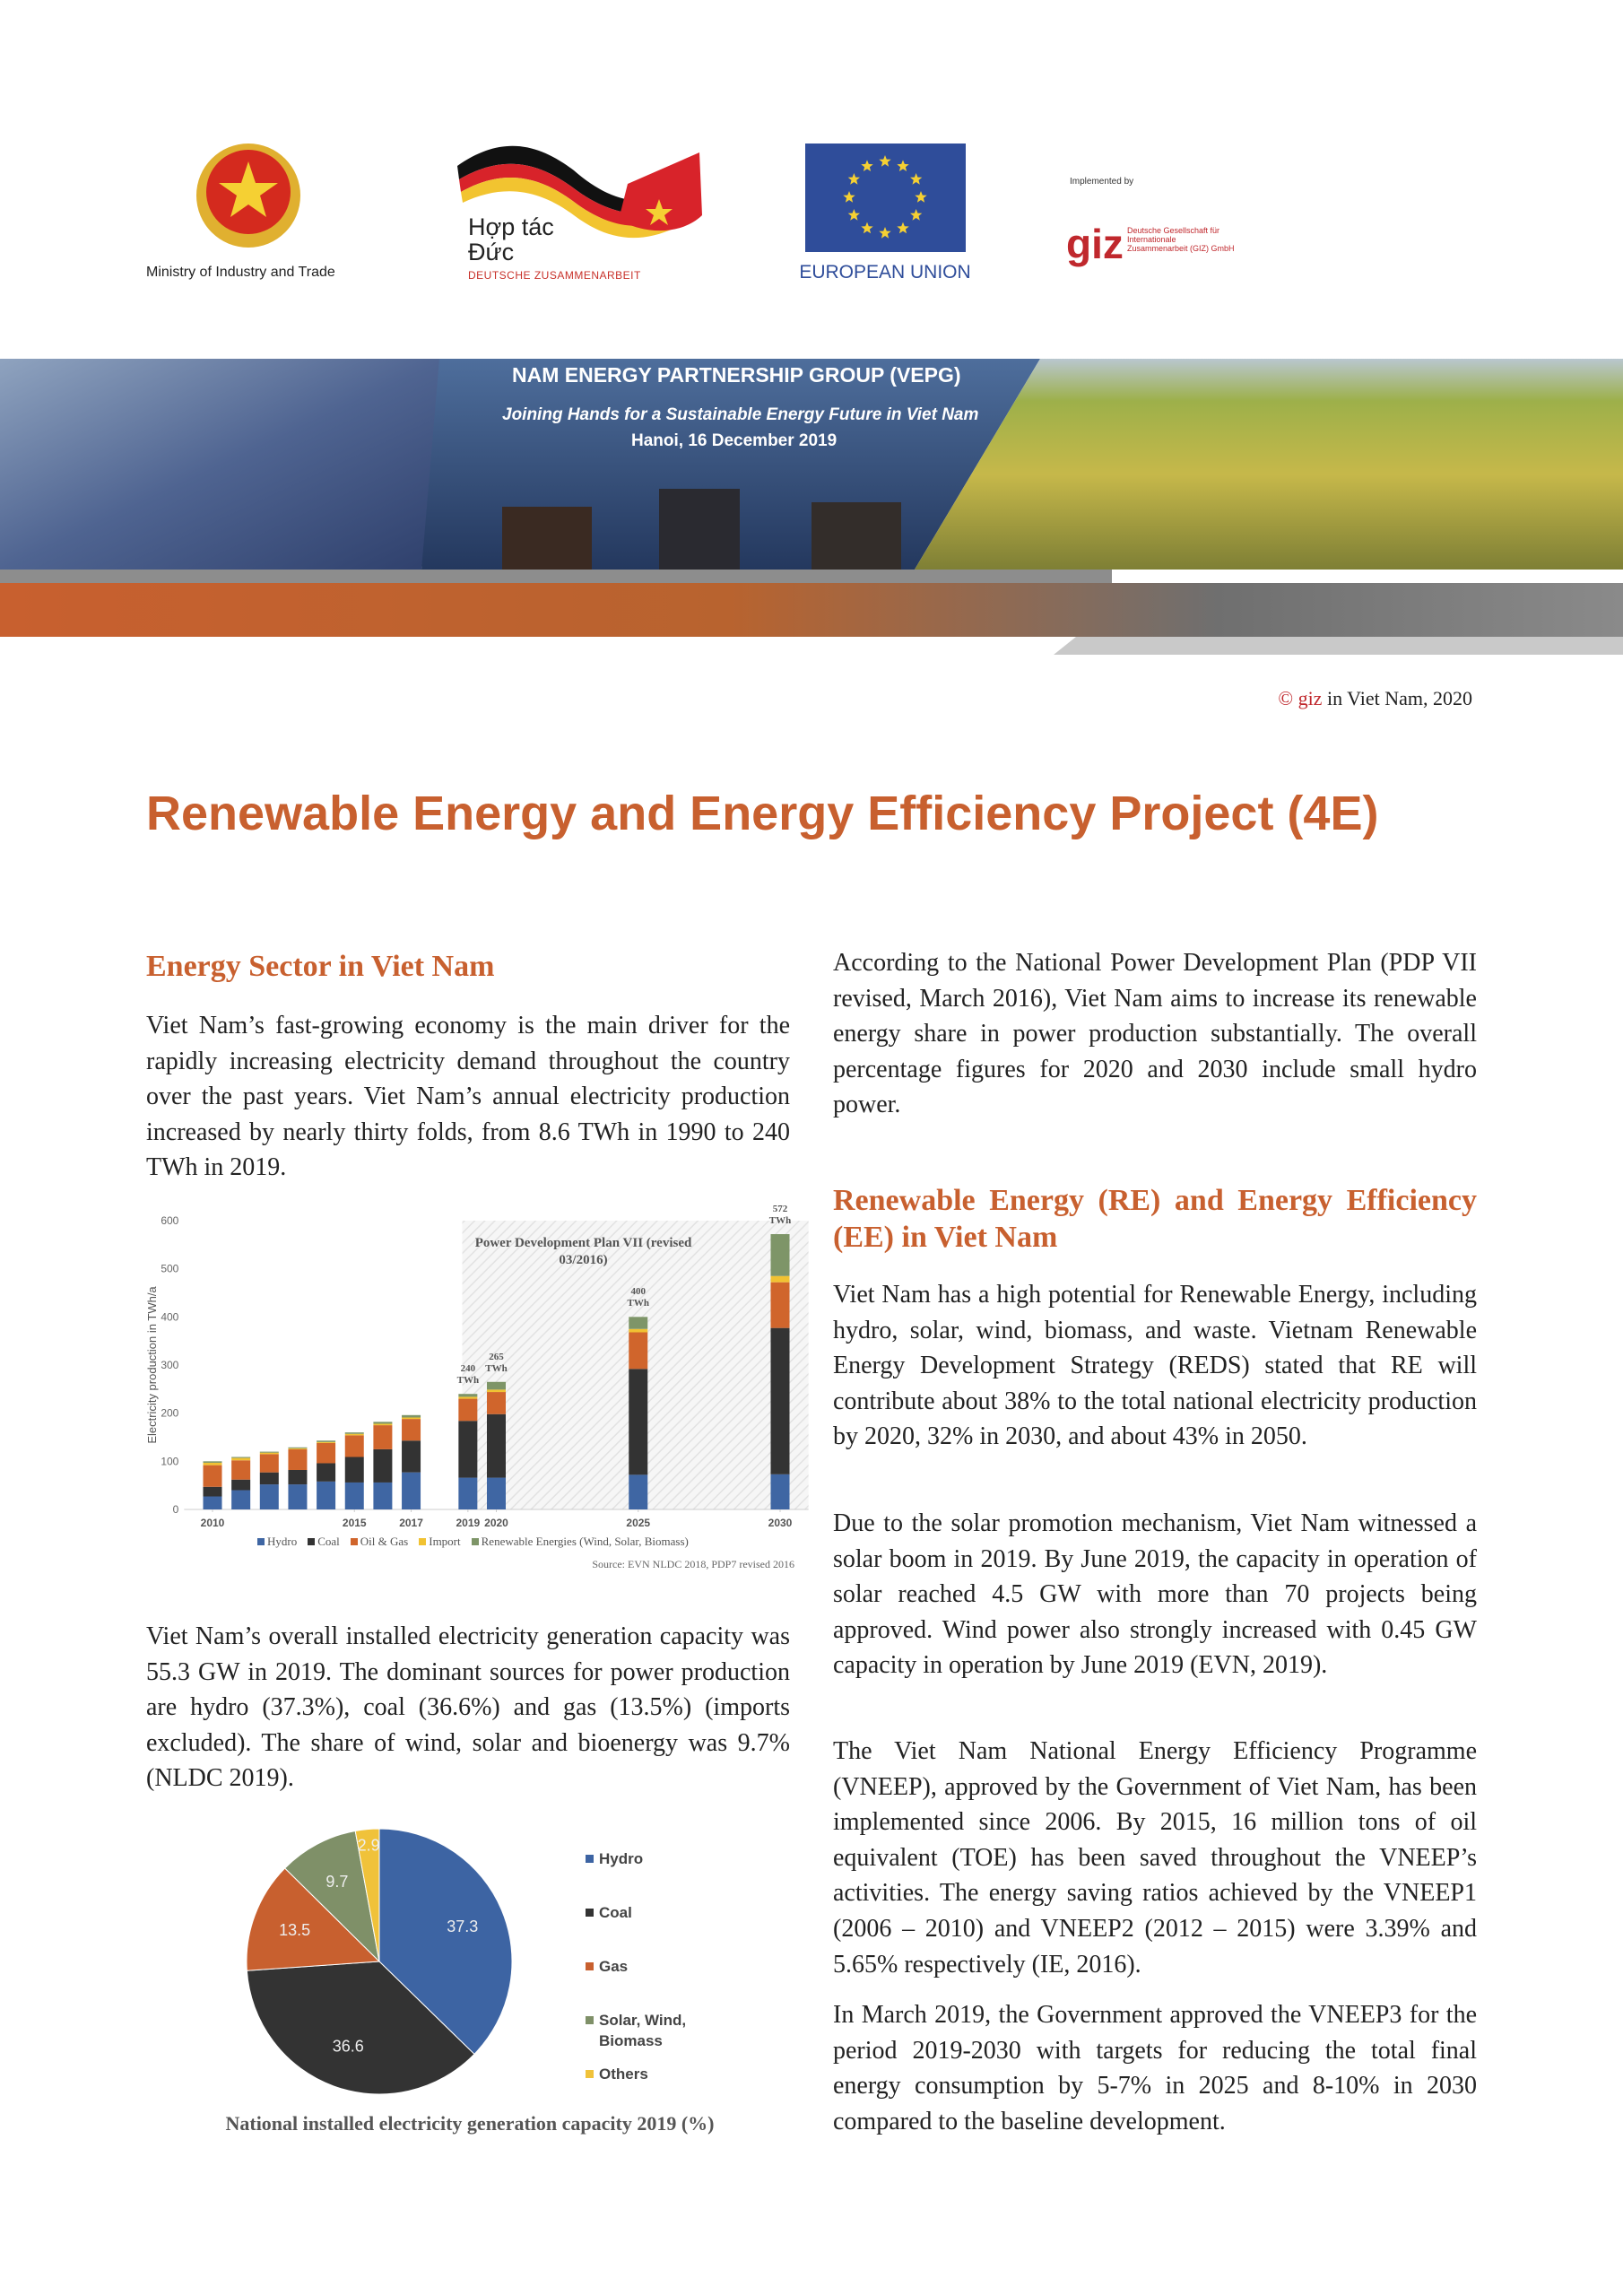  Describe the element at coordinates (176, 1509) in the screenshot. I see `y-tick-label: 0` at that location.